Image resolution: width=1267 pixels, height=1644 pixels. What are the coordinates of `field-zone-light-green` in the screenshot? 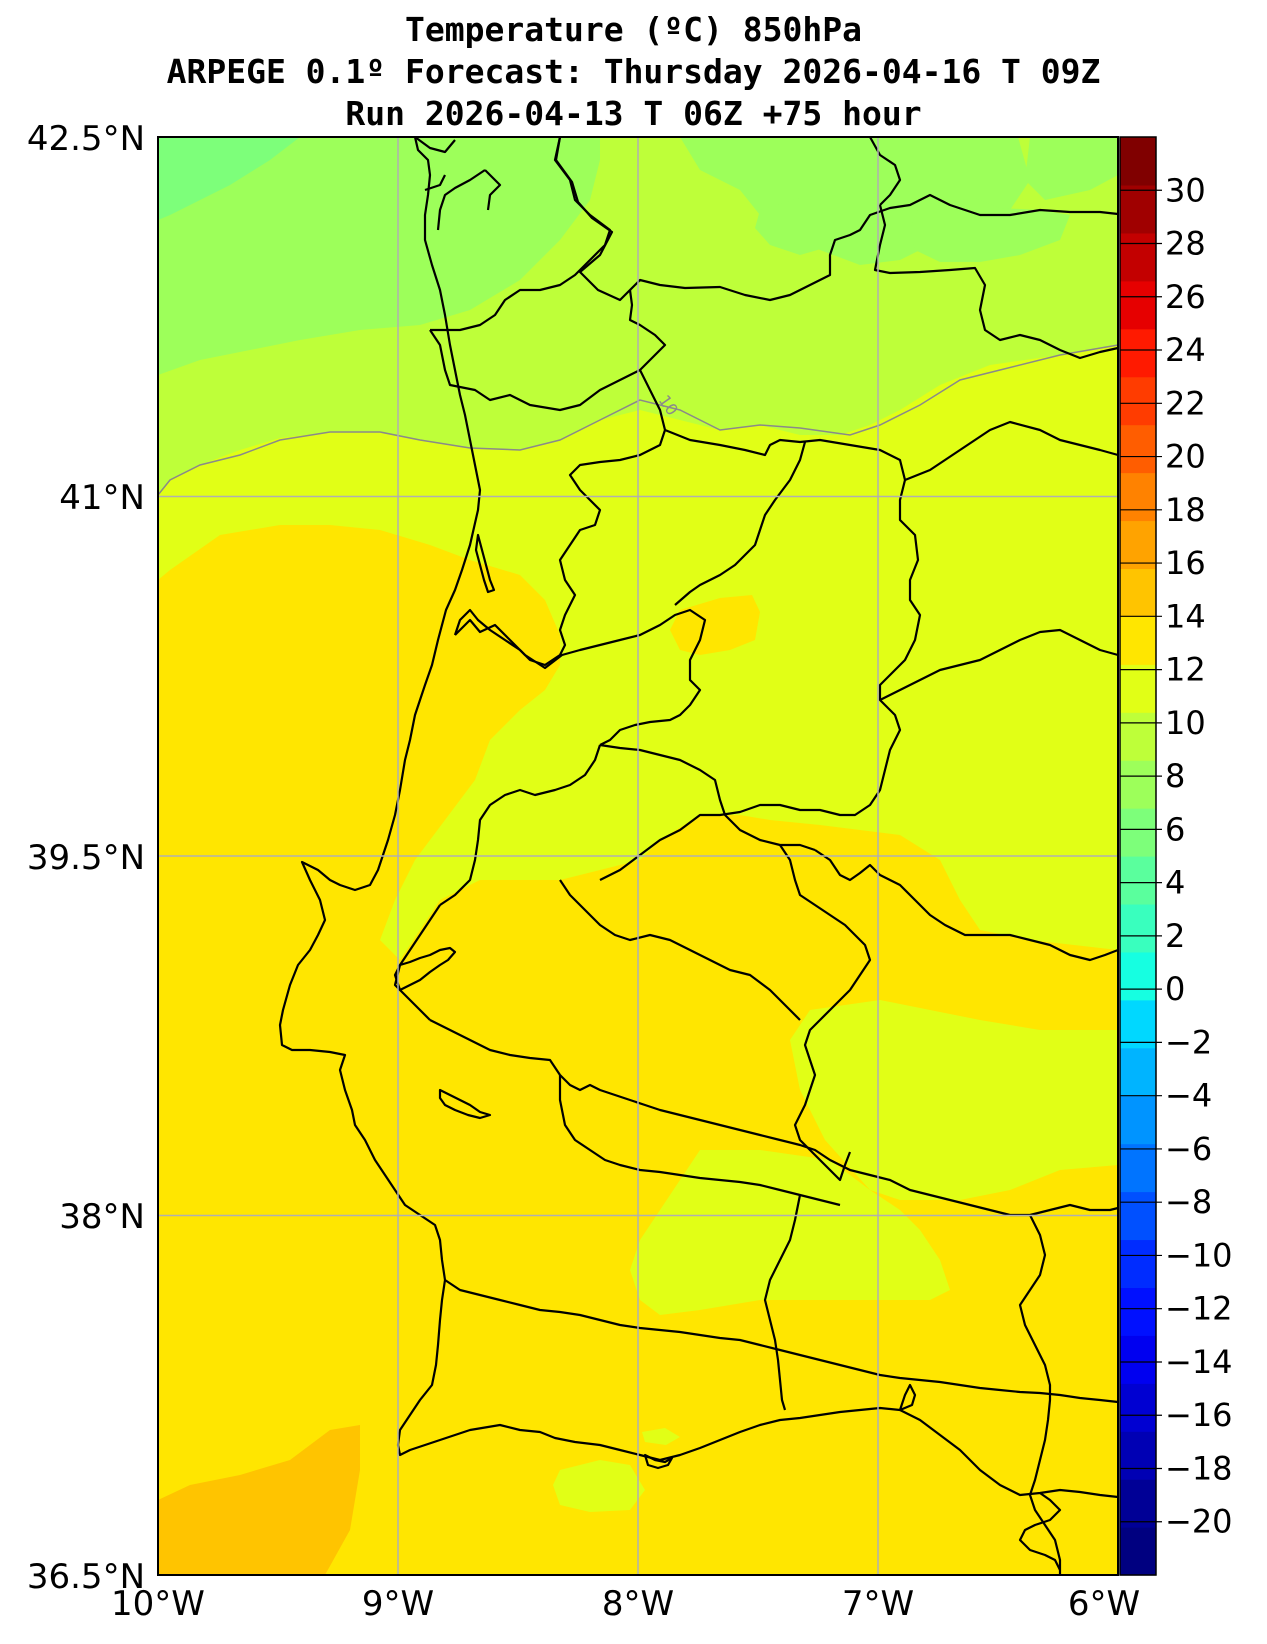 It's located at (229, 178).